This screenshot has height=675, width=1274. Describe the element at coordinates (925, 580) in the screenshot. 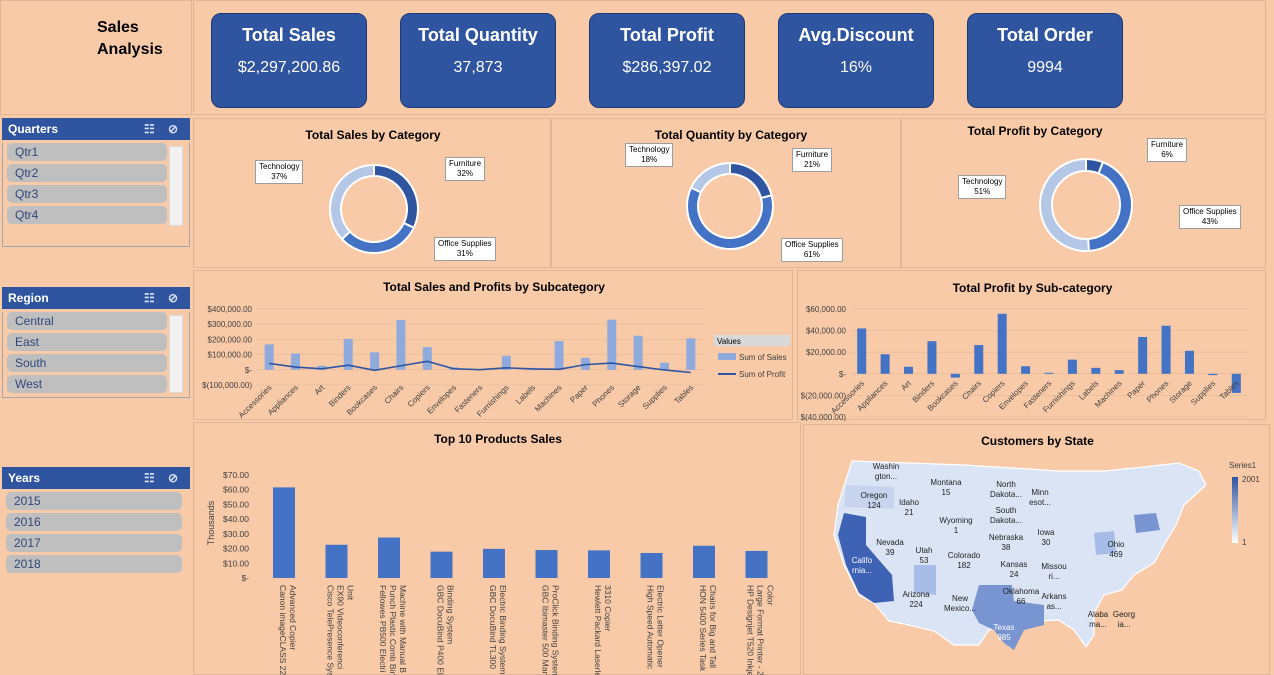

I see `state-arizona` at that location.